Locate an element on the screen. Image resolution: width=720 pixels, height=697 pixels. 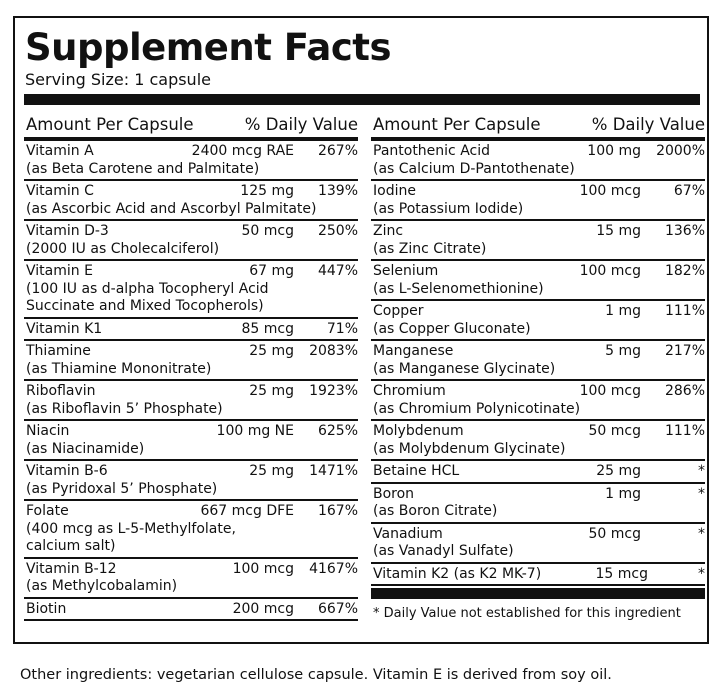
nutrient-main-line: Boron 1 mg * is located at coordinates (539, 495).